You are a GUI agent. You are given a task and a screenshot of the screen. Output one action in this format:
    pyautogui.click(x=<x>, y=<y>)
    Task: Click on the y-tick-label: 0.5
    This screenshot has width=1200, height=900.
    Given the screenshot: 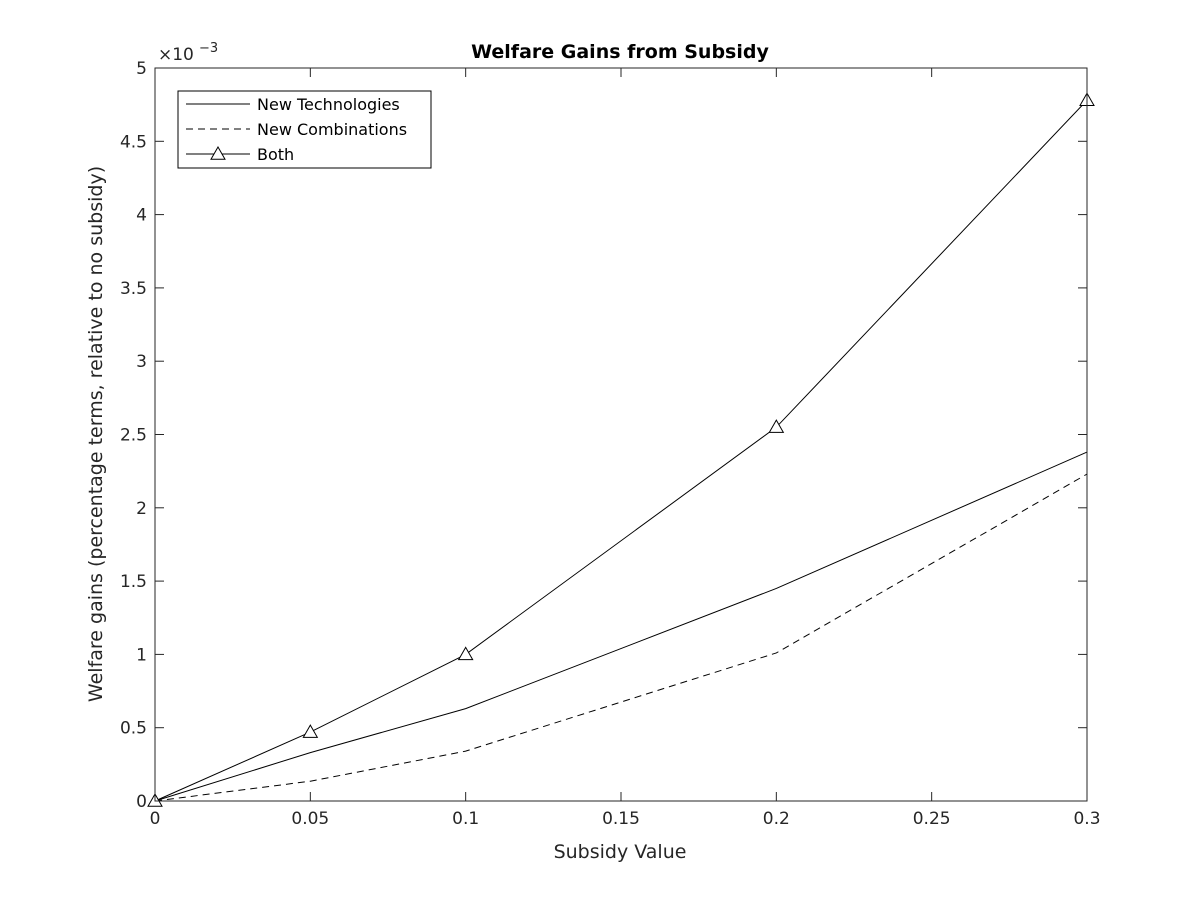 What is the action you would take?
    pyautogui.click(x=133, y=729)
    